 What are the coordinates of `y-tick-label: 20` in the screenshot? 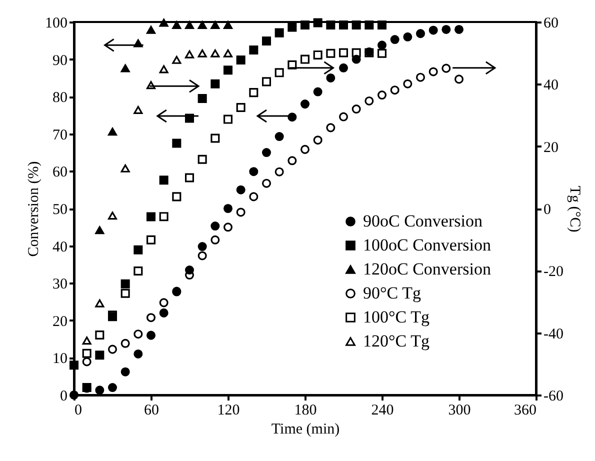 It's located at (60, 322).